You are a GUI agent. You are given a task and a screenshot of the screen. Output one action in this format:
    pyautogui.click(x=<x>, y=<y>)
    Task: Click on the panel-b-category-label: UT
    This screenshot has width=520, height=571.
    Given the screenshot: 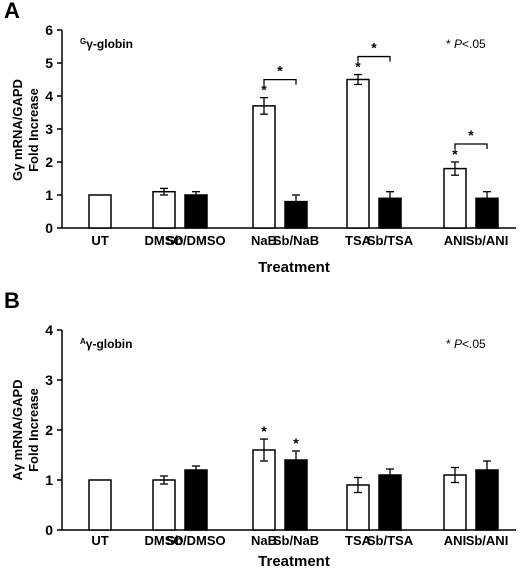 What is the action you would take?
    pyautogui.click(x=99, y=540)
    